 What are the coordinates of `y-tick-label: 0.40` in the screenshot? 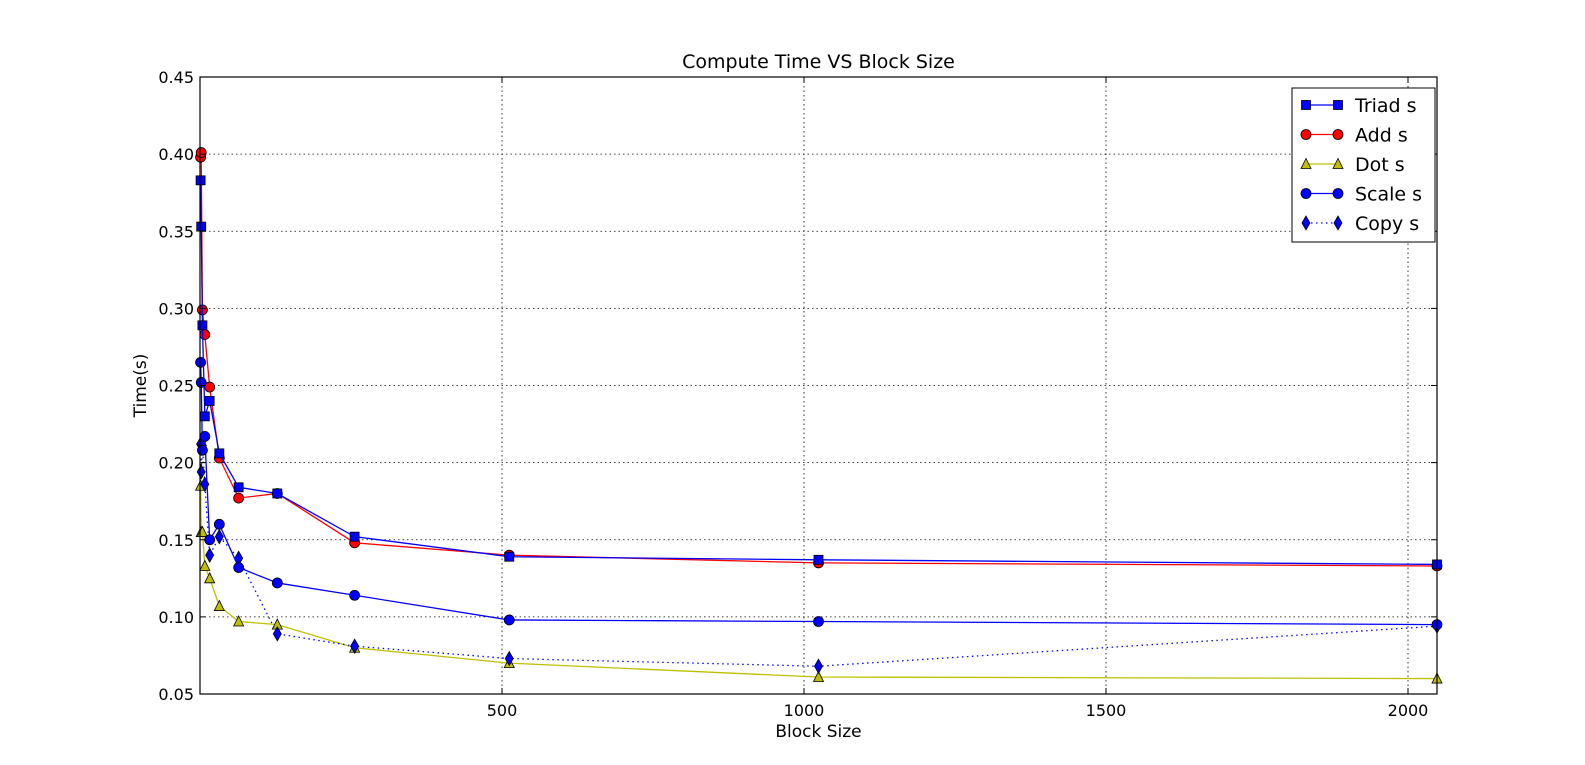 It's located at (176, 154).